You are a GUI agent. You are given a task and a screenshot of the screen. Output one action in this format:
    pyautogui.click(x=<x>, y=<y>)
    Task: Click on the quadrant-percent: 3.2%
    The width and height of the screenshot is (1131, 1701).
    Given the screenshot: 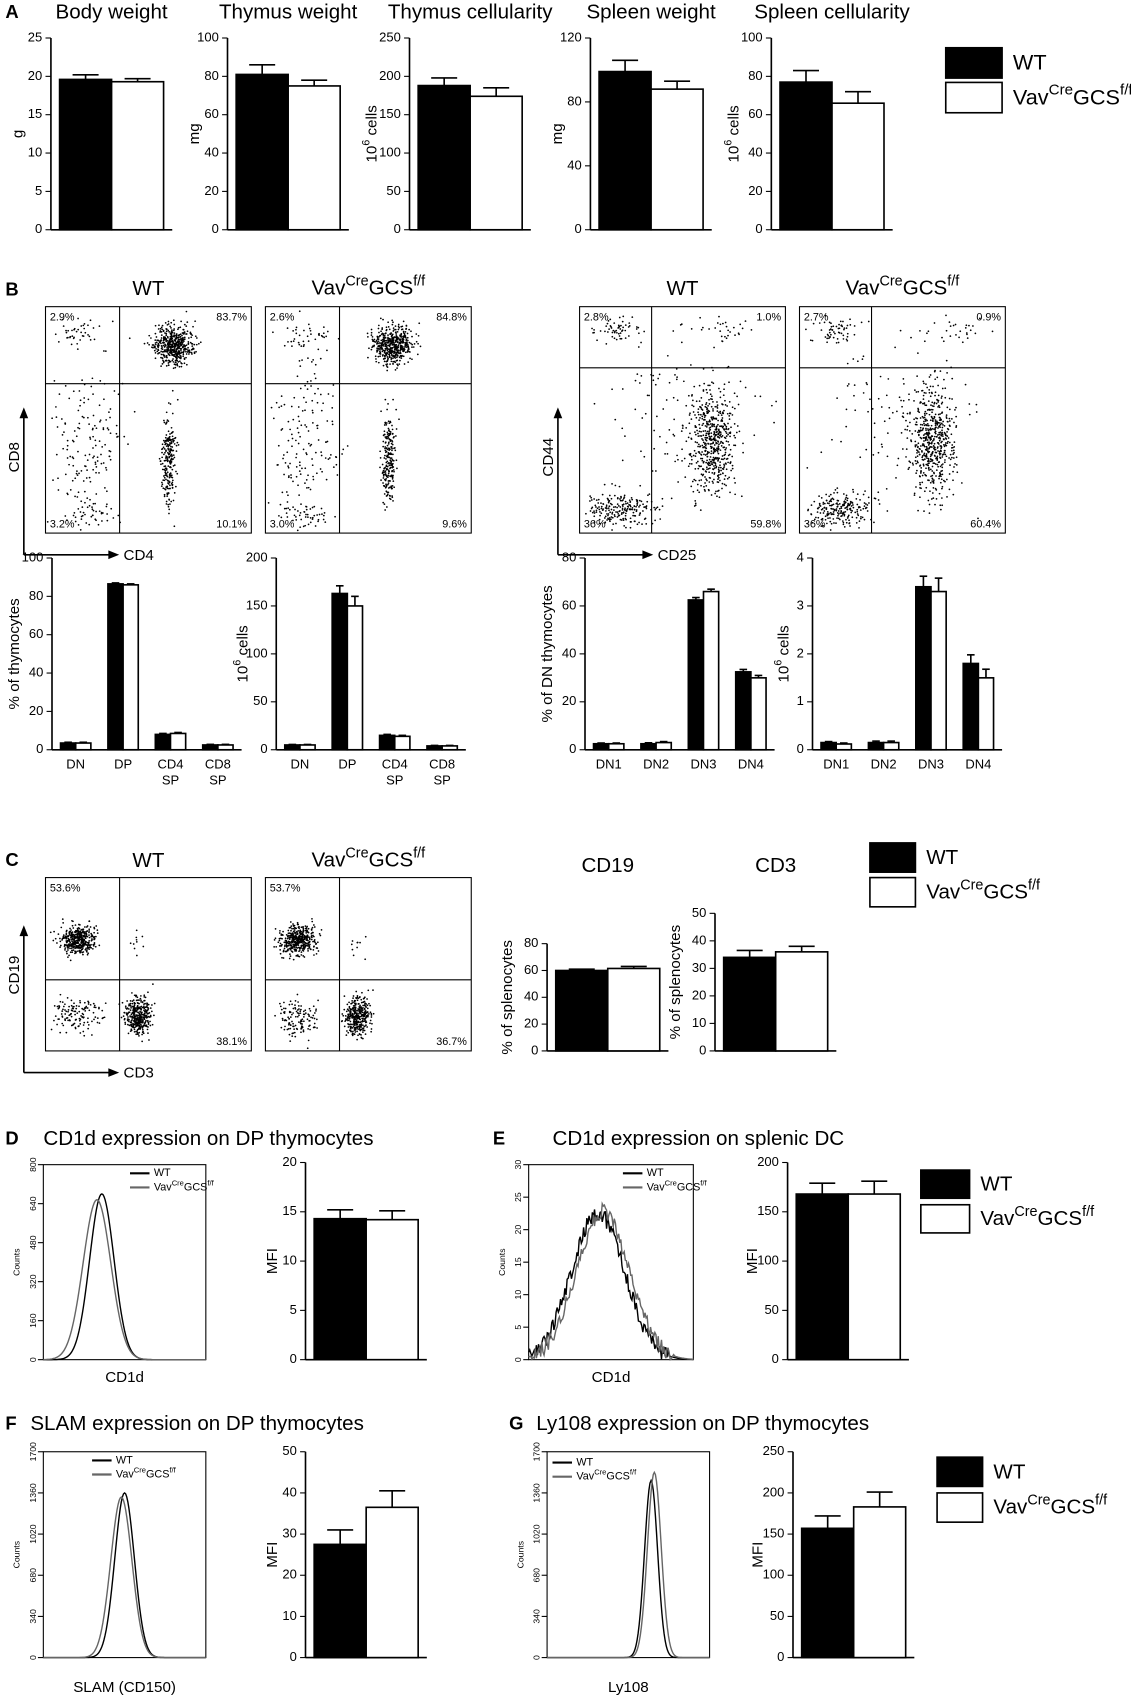 What is the action you would take?
    pyautogui.click(x=62, y=524)
    